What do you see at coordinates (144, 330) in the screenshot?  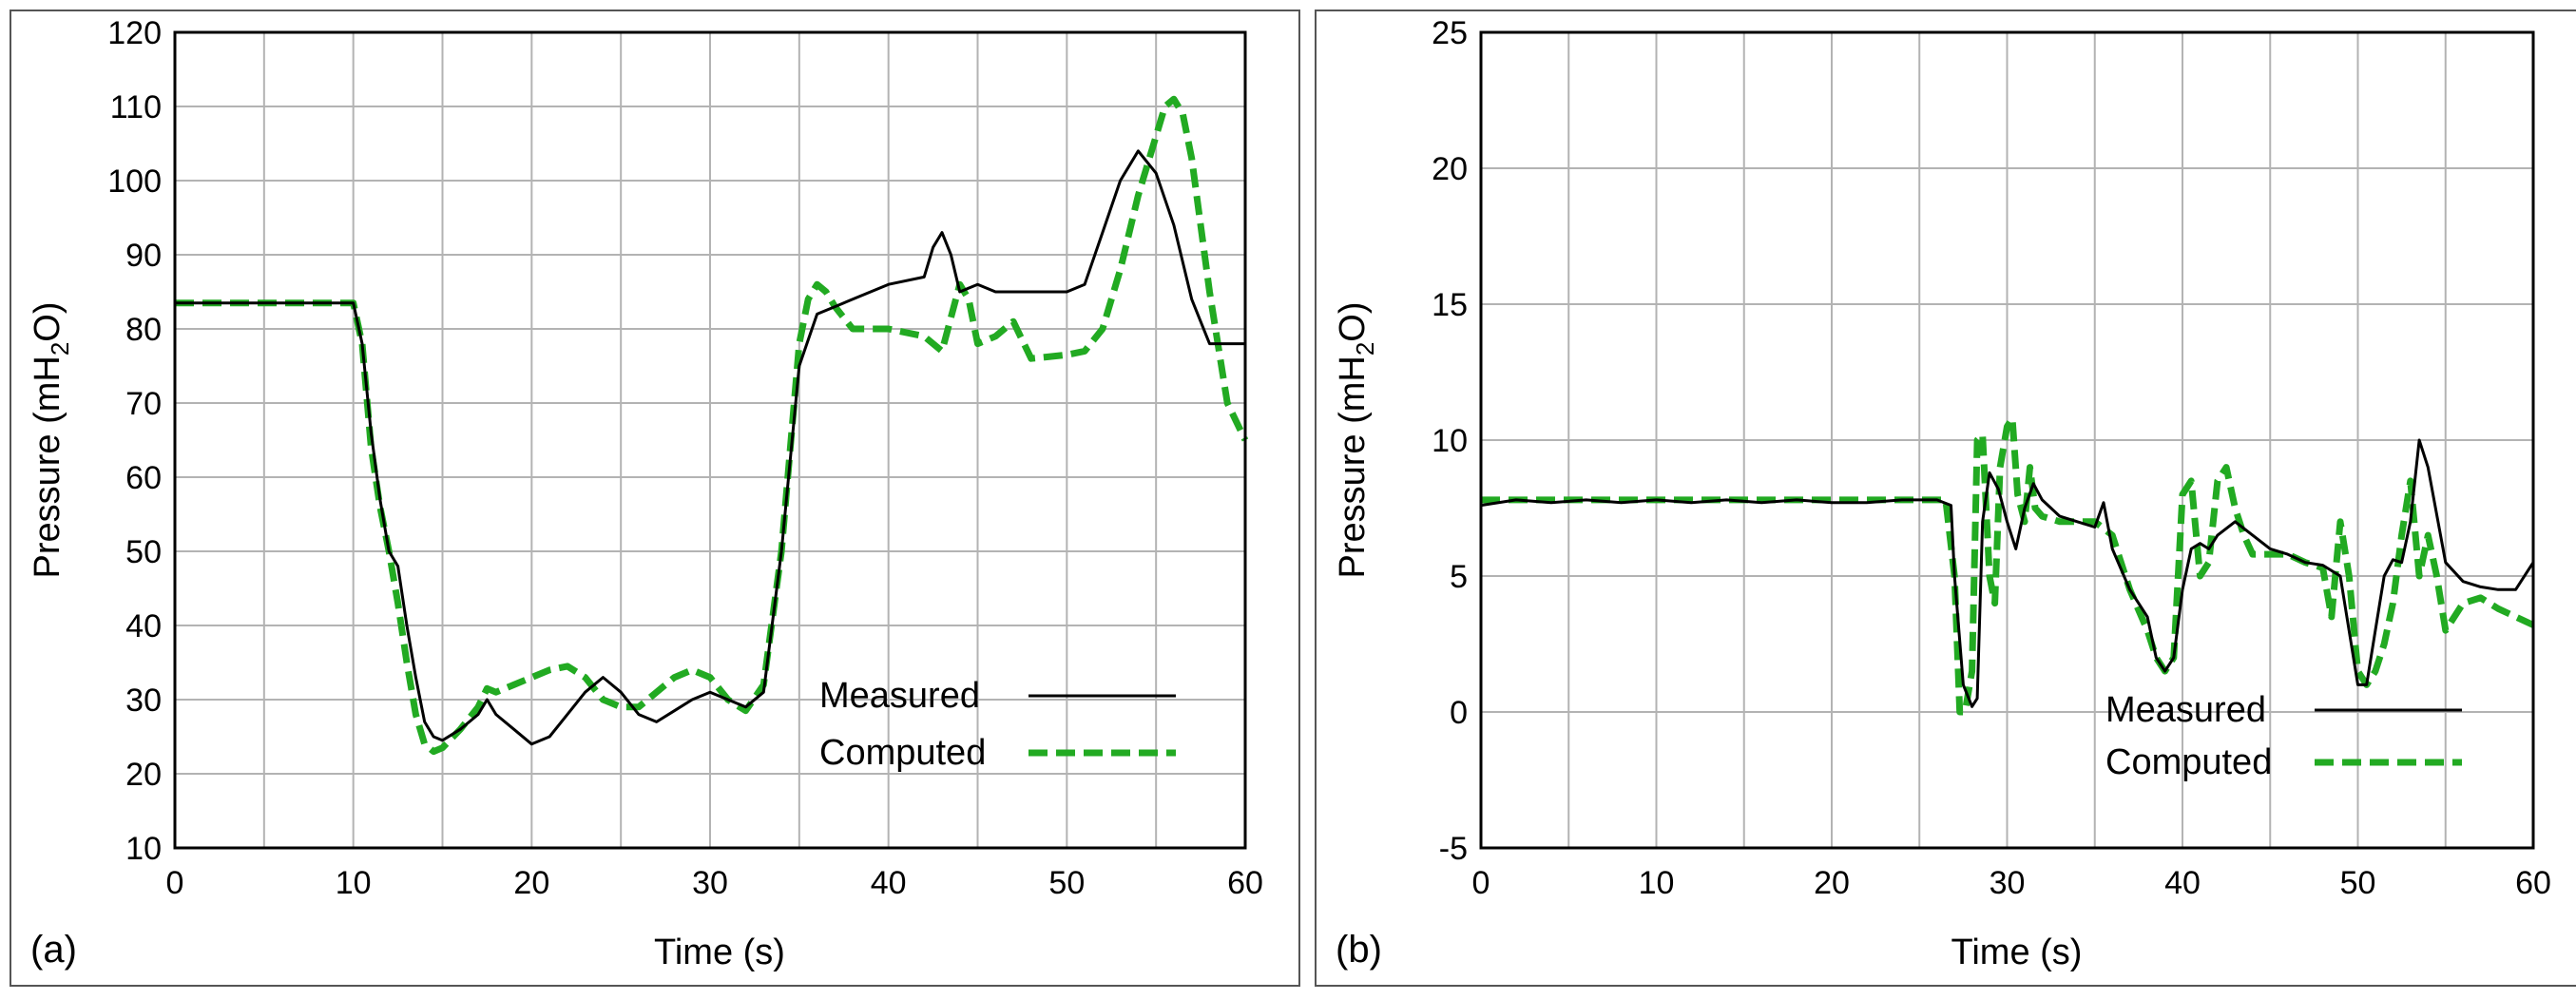 I see `y-tick-label: 80` at bounding box center [144, 330].